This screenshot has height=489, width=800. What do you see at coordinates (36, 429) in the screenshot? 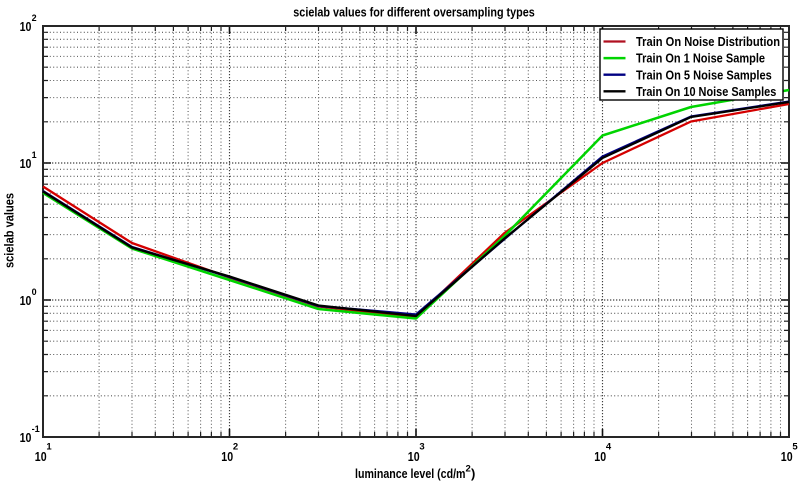
I see `svg-text: -1` at bounding box center [36, 429].